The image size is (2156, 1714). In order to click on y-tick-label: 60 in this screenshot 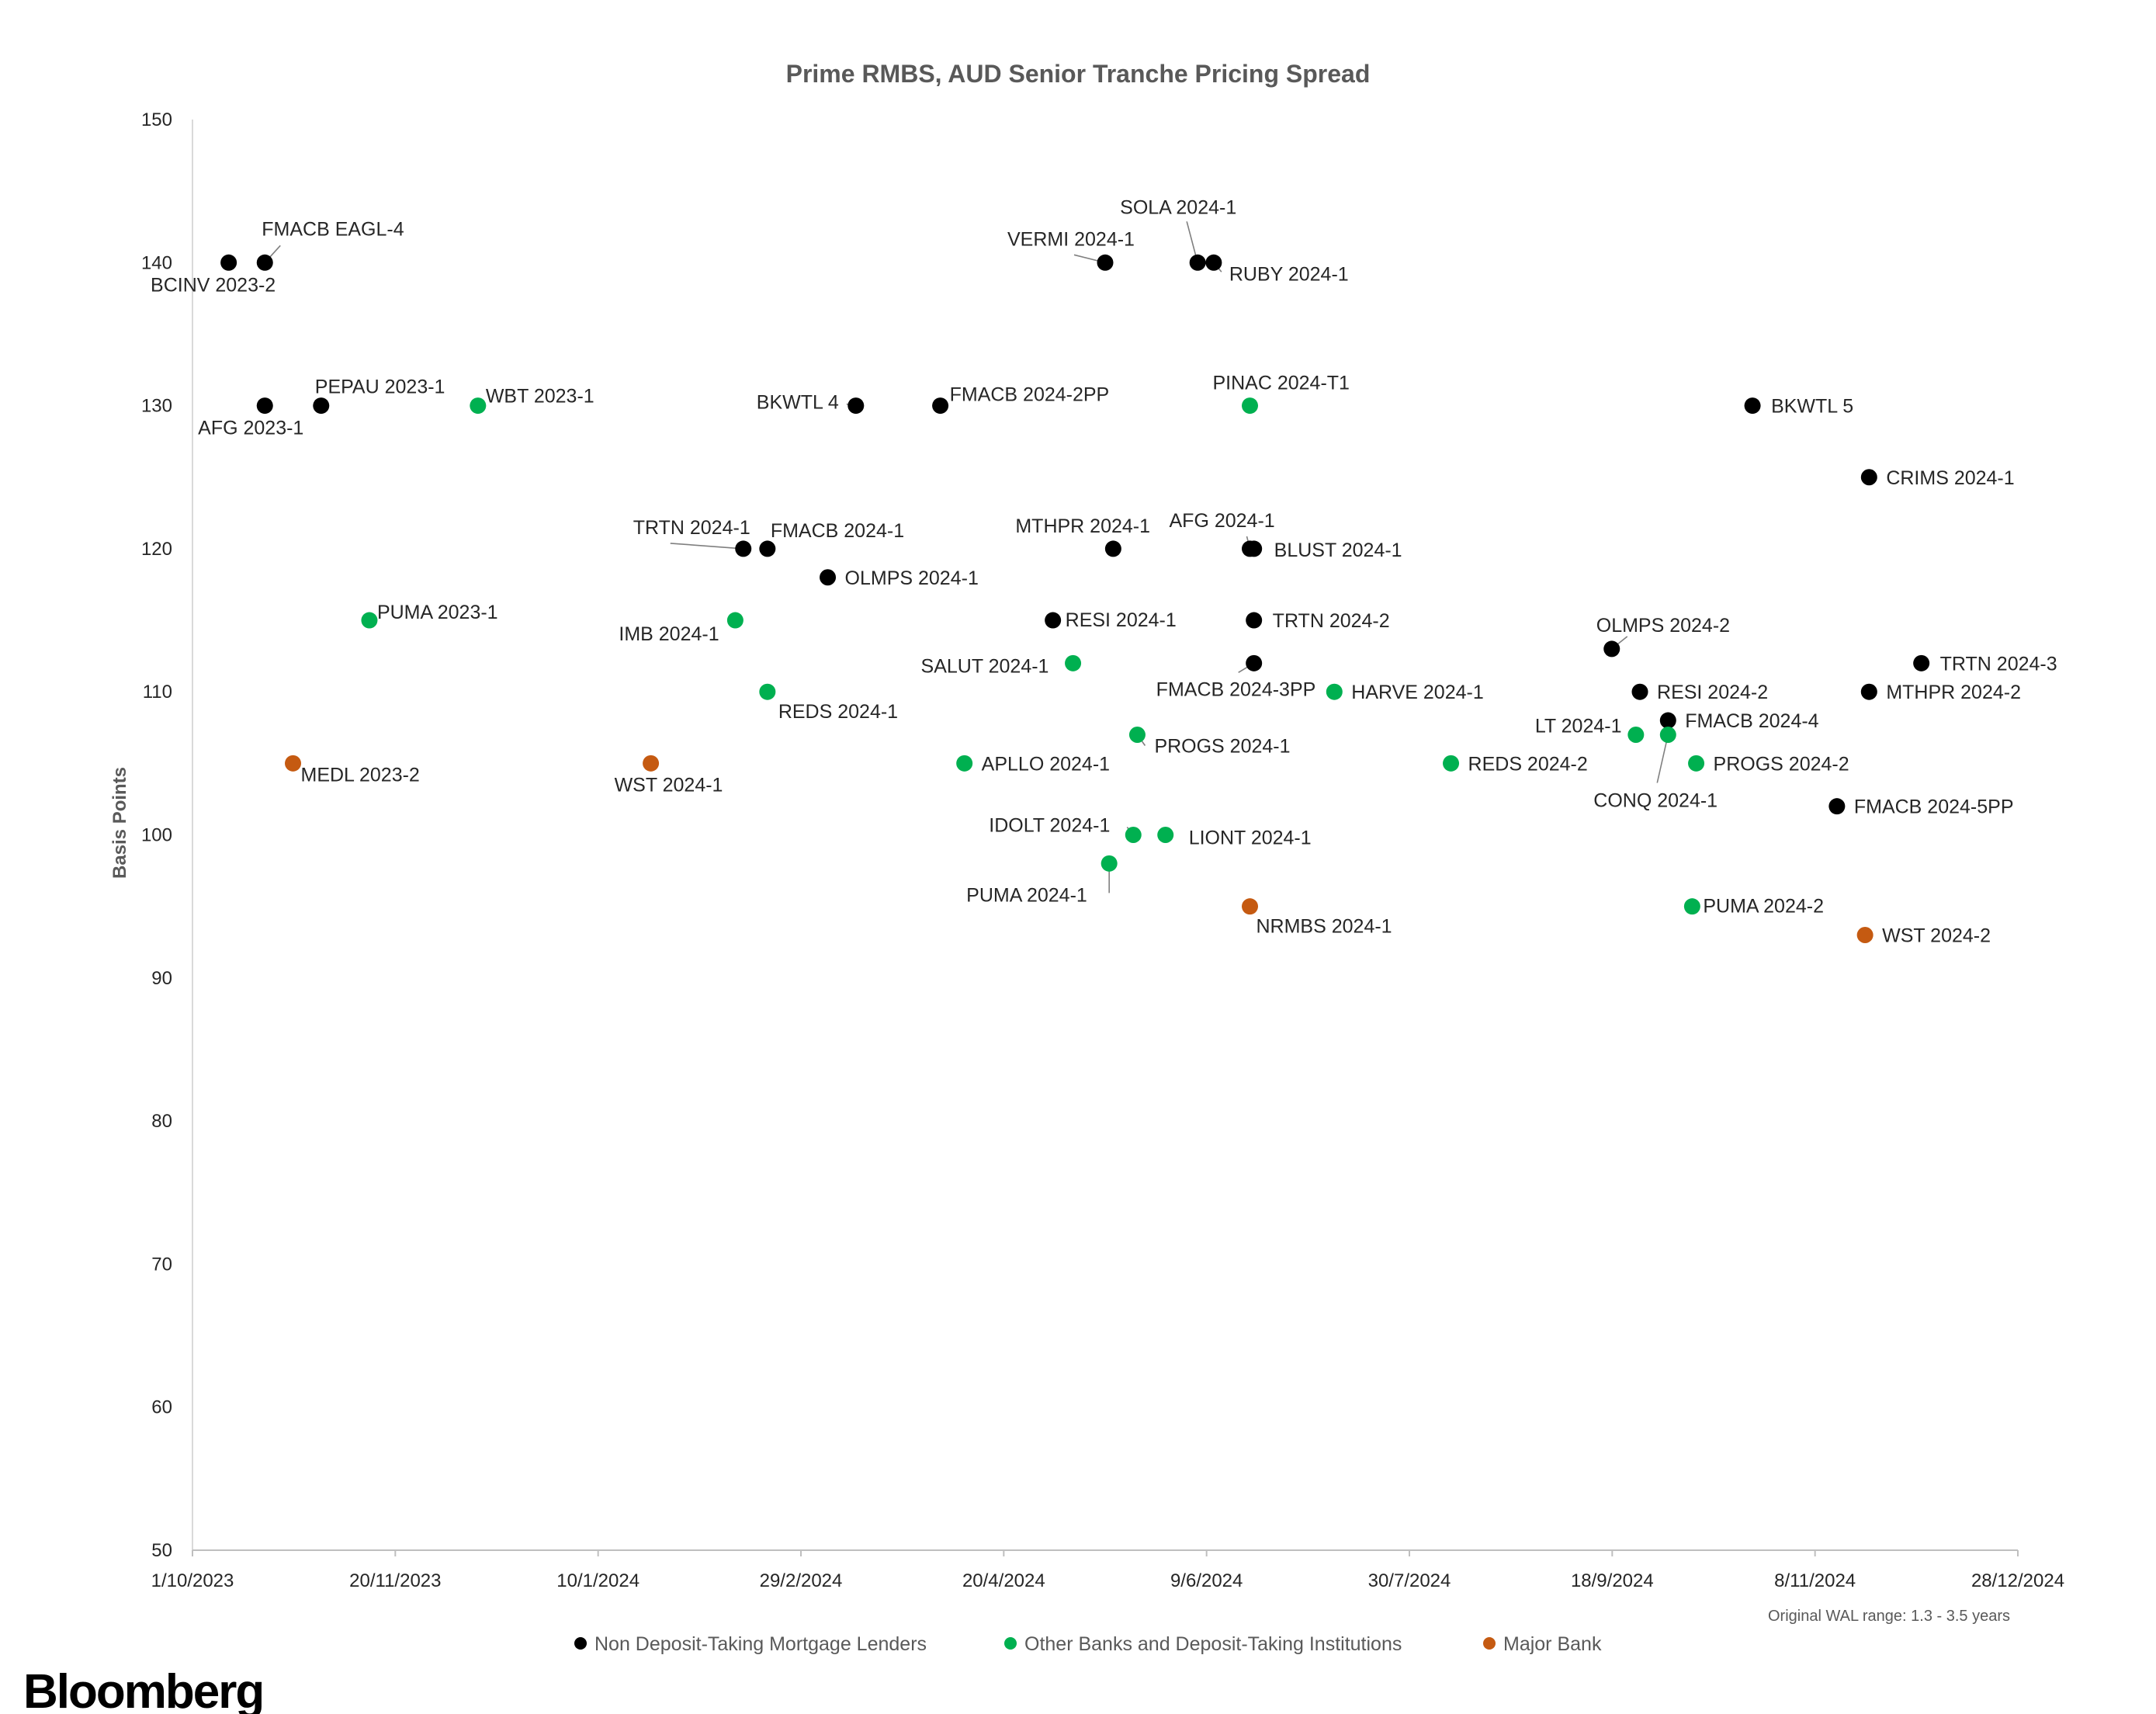, I will do `click(161, 1407)`.